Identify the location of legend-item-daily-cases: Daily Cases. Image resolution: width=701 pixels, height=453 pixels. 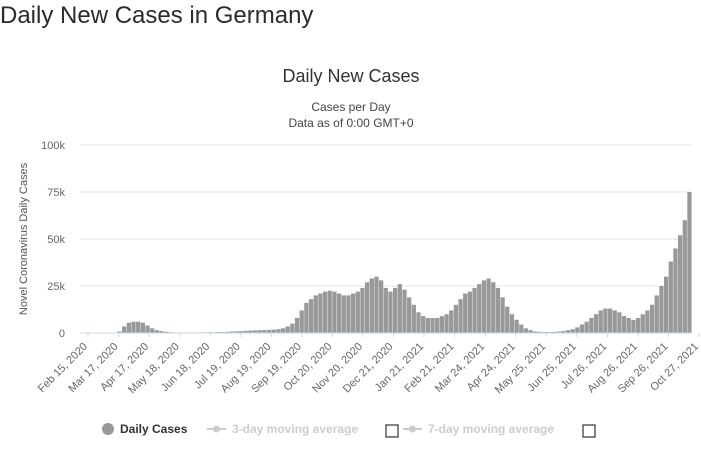
(145, 429).